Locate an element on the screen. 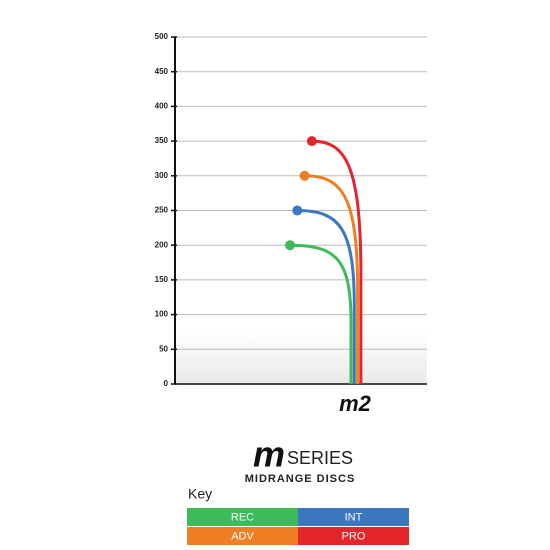  legend-label: PRO is located at coordinates (354, 536).